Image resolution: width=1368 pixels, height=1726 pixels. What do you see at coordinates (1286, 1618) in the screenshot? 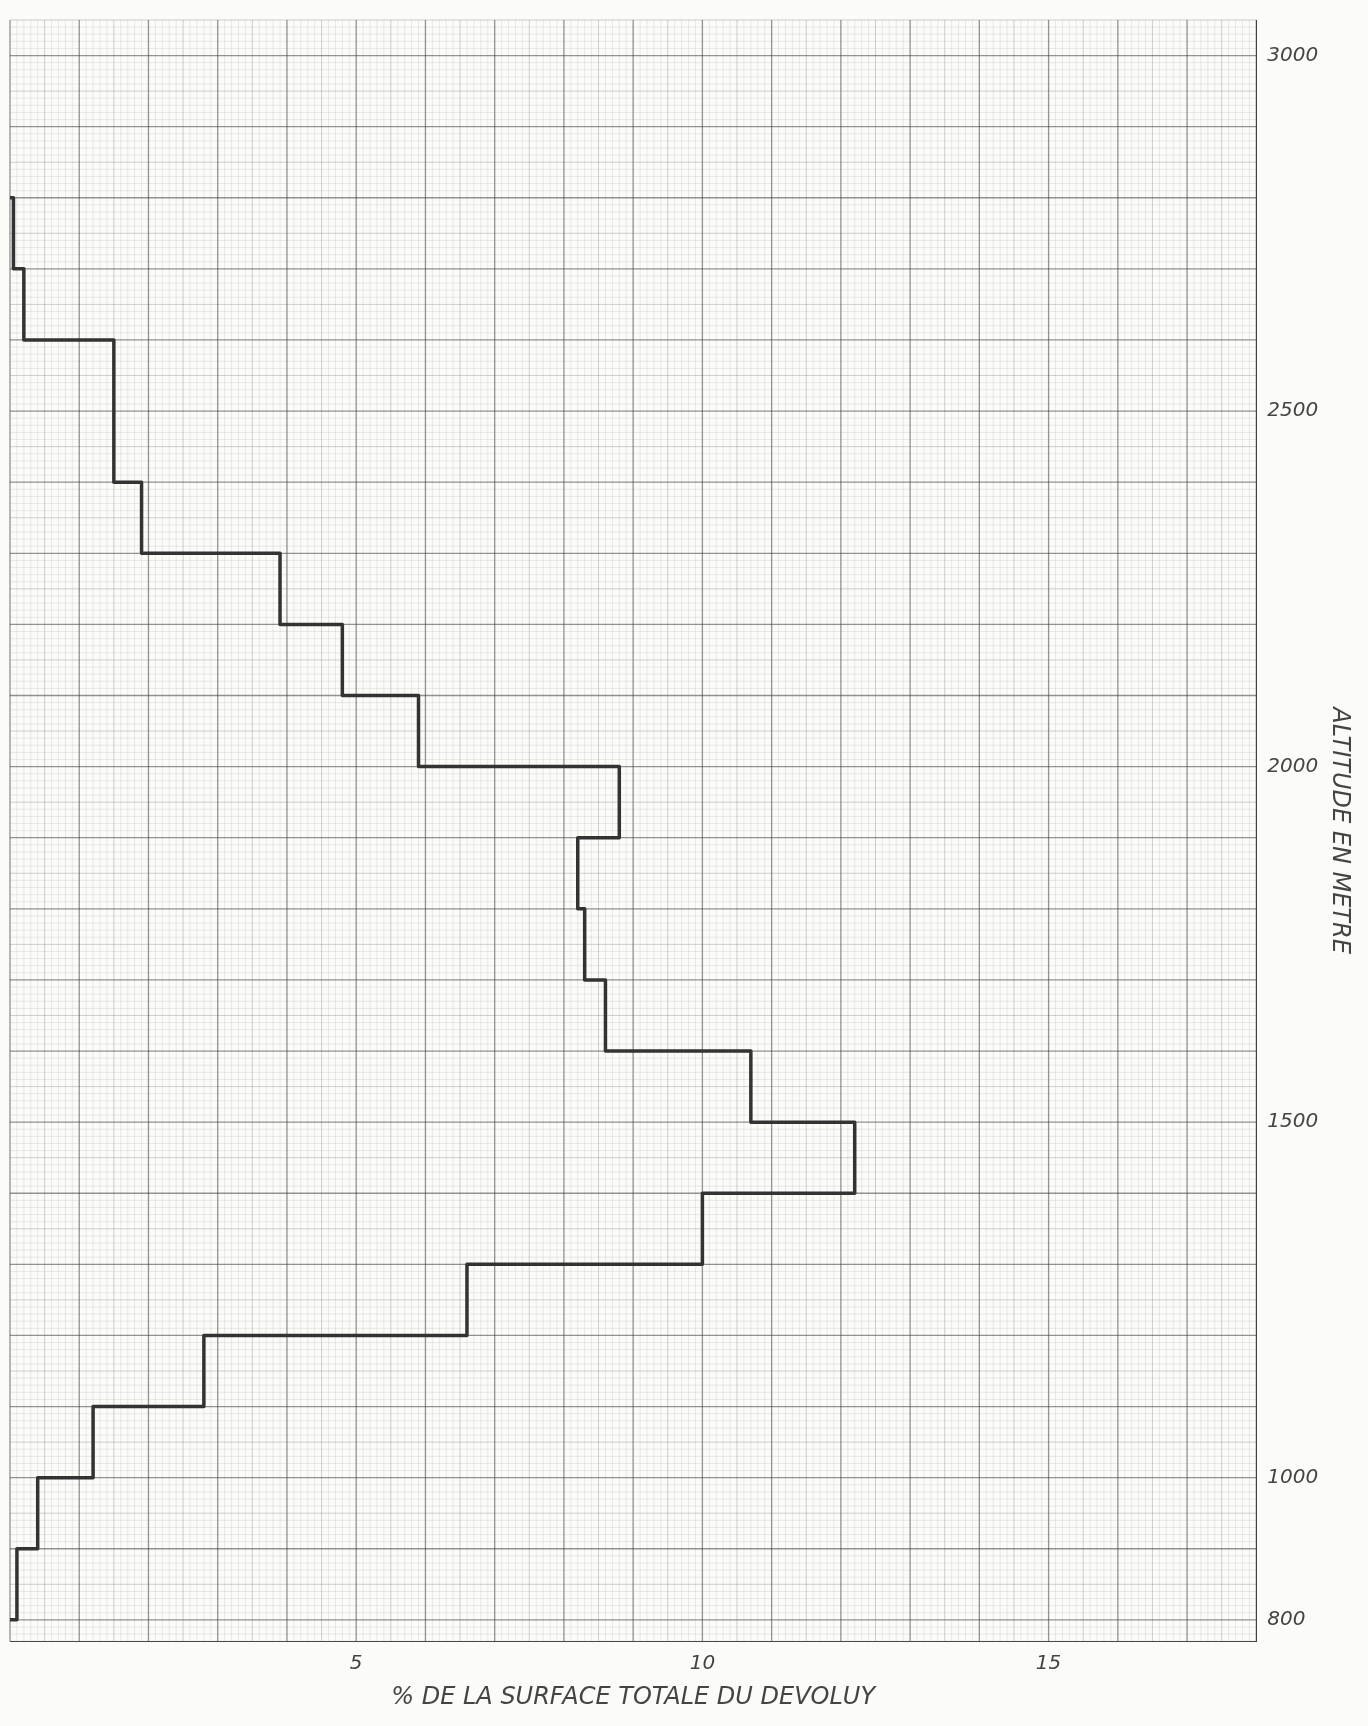
I see `y-tick-label: 800` at bounding box center [1286, 1618].